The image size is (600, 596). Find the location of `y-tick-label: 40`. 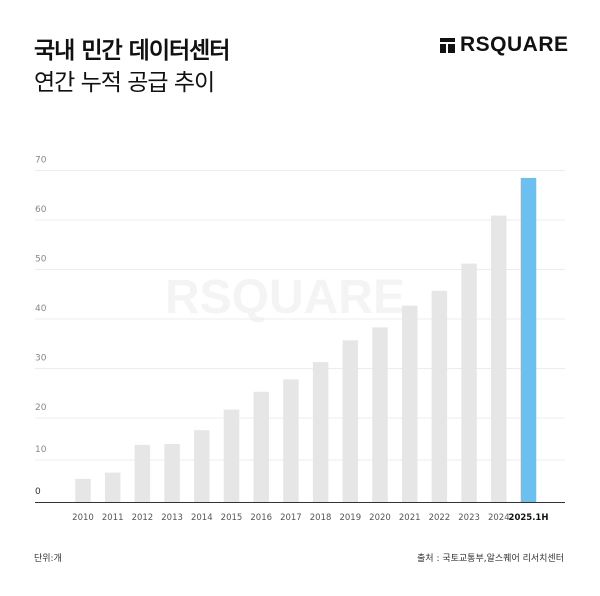

y-tick-label: 40 is located at coordinates (41, 309).